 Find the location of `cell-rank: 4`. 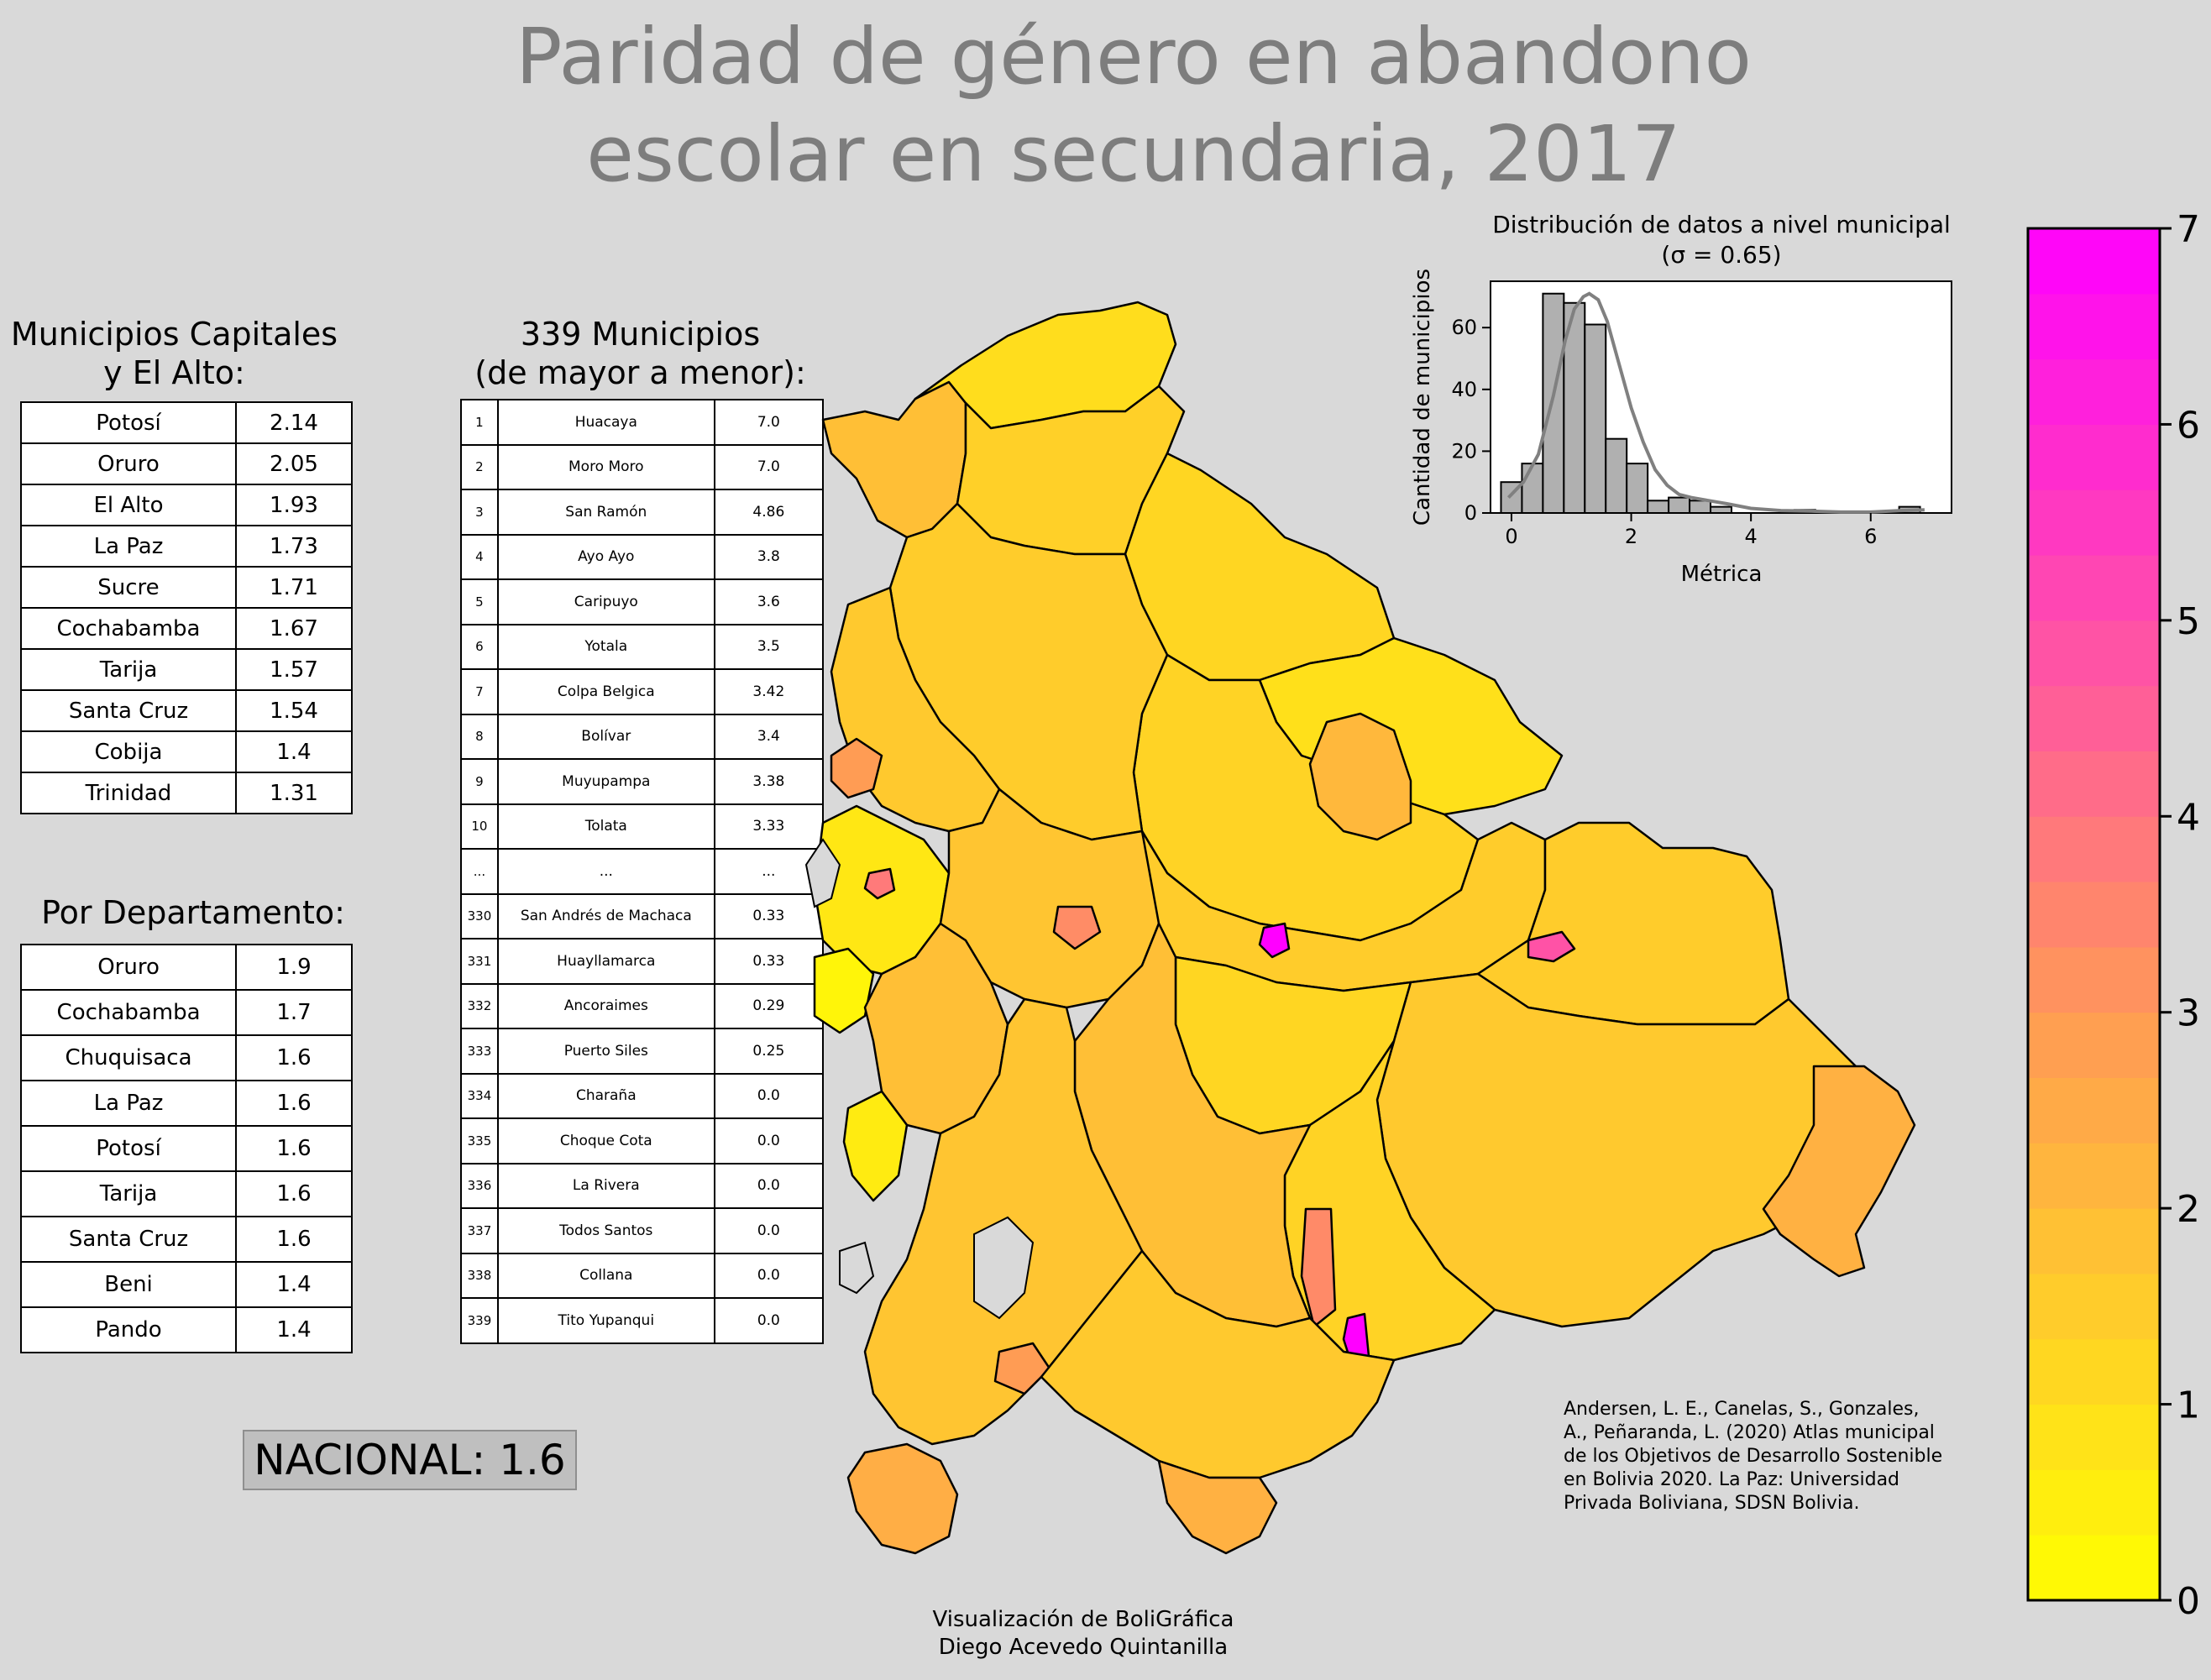

cell-rank: 4 is located at coordinates (479, 556).